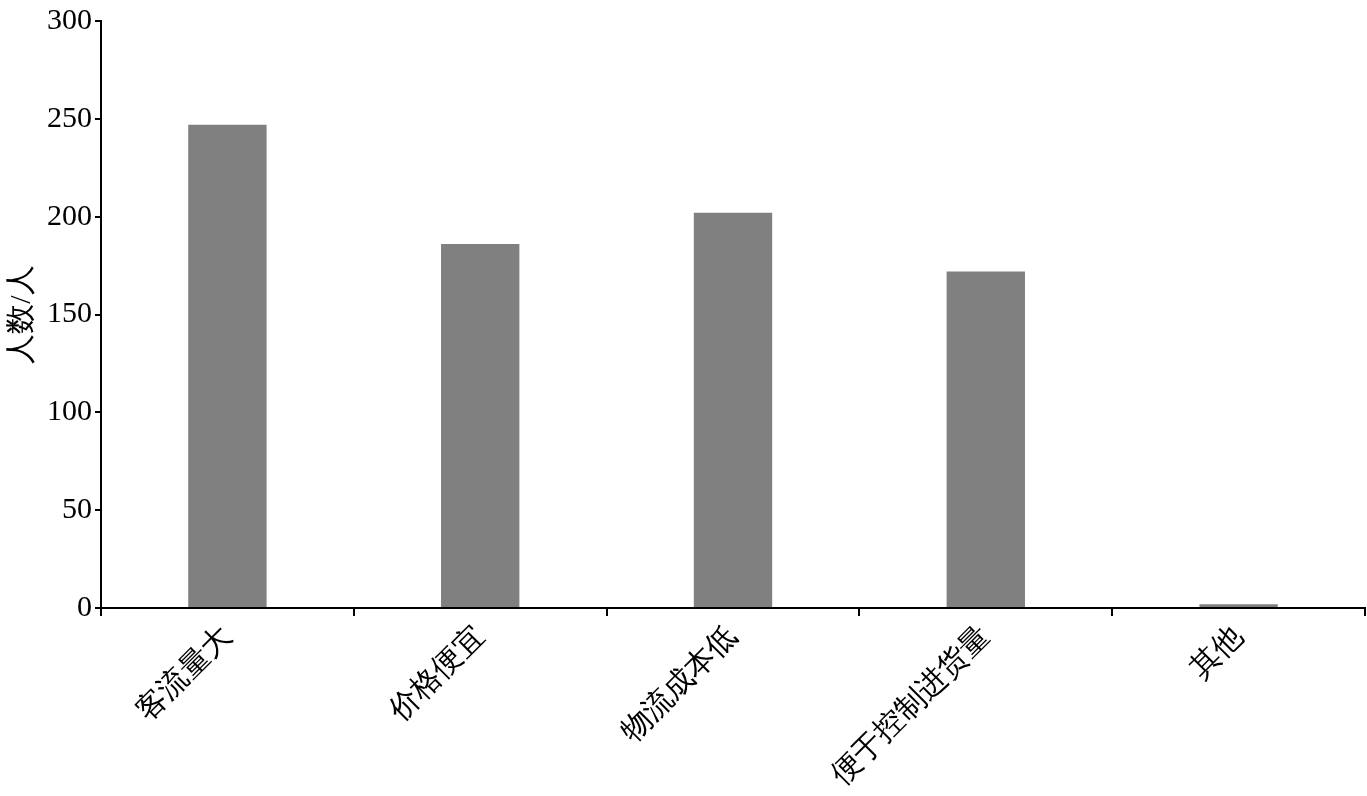 Image resolution: width=1367 pixels, height=796 pixels. Describe the element at coordinates (909, 704) in the screenshot. I see `x-tick-label: 便于控制进货量` at that location.